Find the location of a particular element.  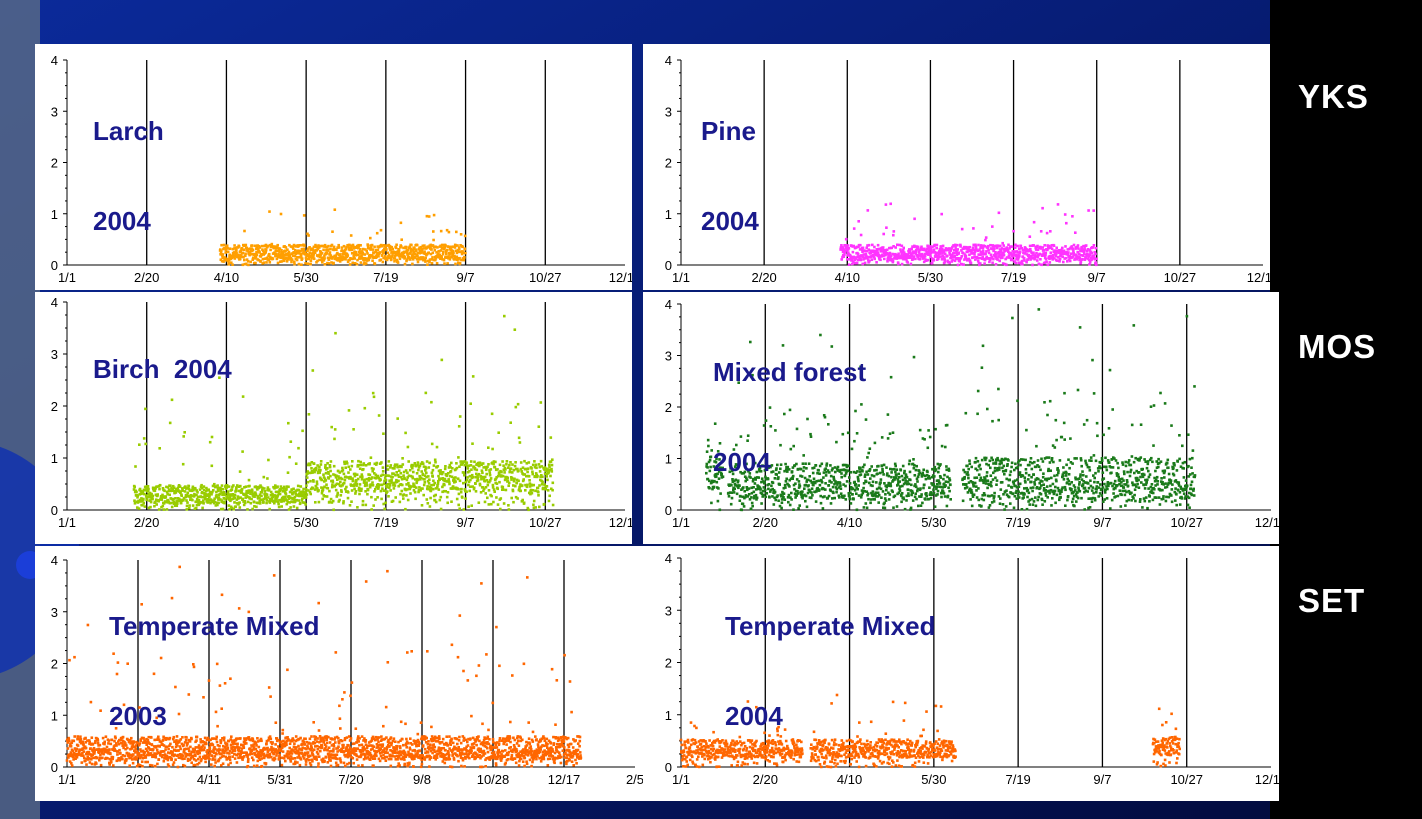

x-tick-label: 7/19 is located at coordinates (385, 522).